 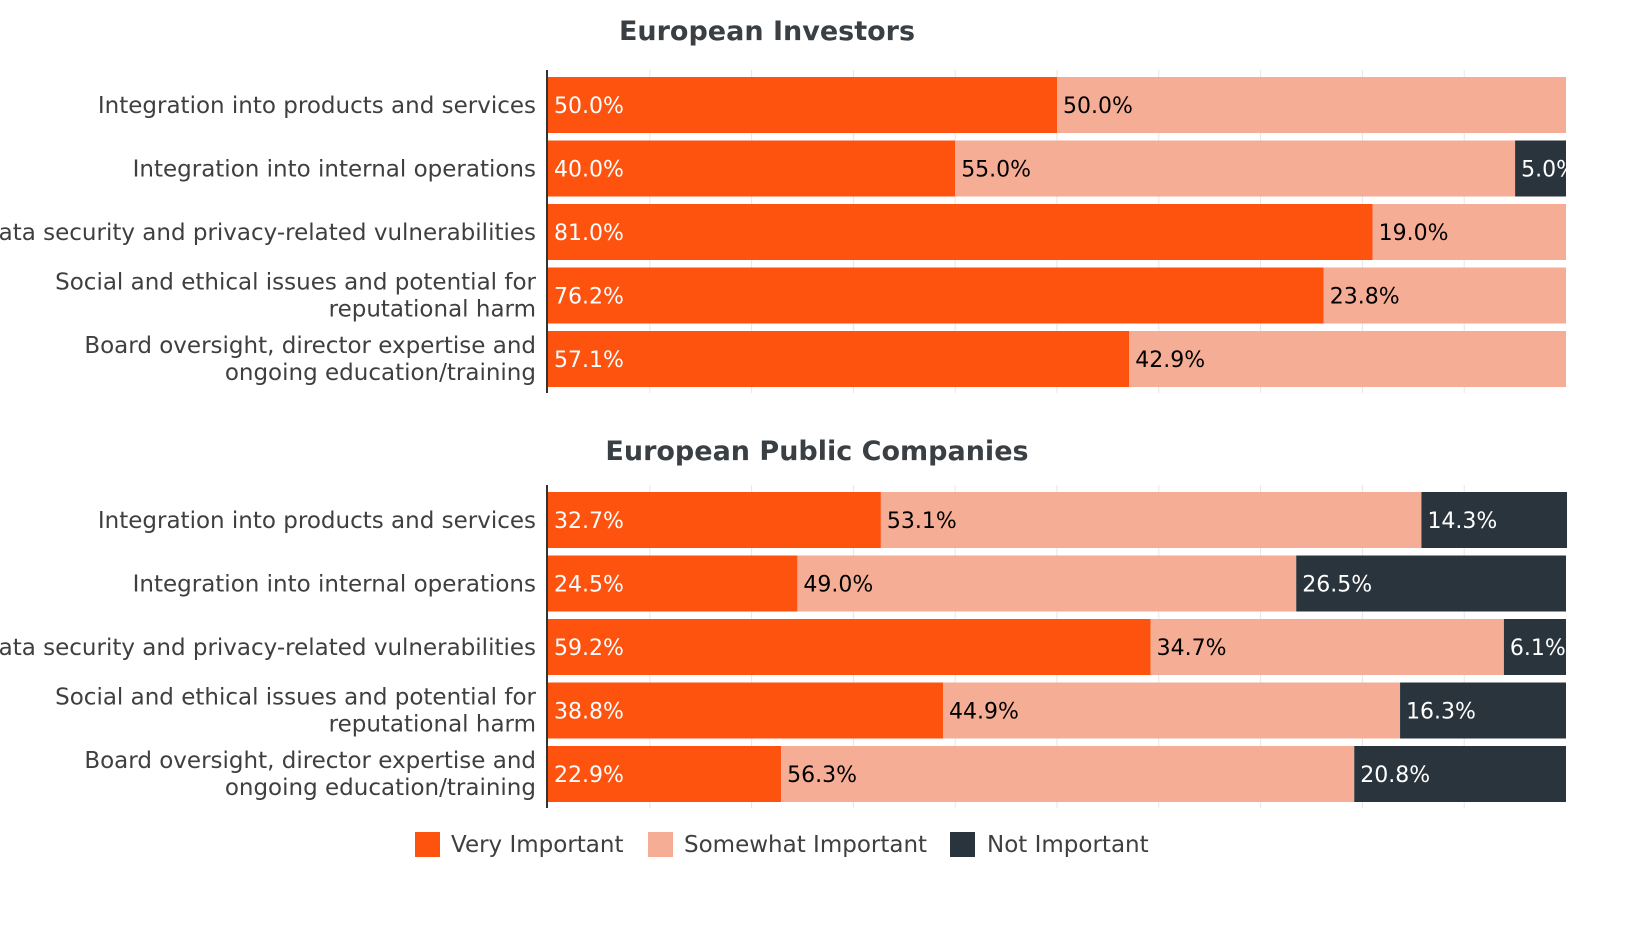 I want to click on data-label: 44.9%, so click(x=984, y=712).